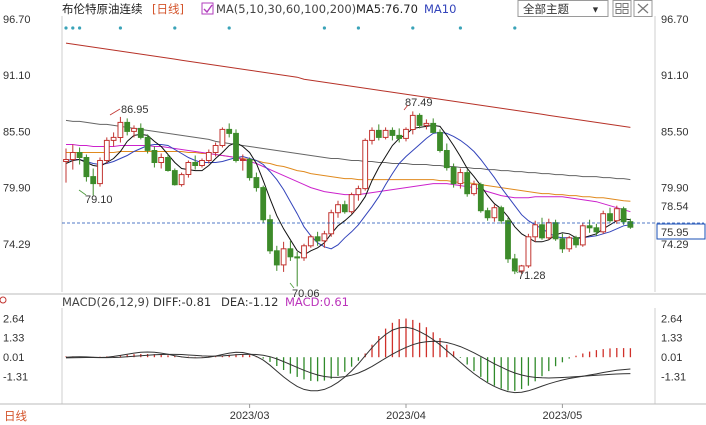  I want to click on price-tick-left: 96.70, so click(17, 20).